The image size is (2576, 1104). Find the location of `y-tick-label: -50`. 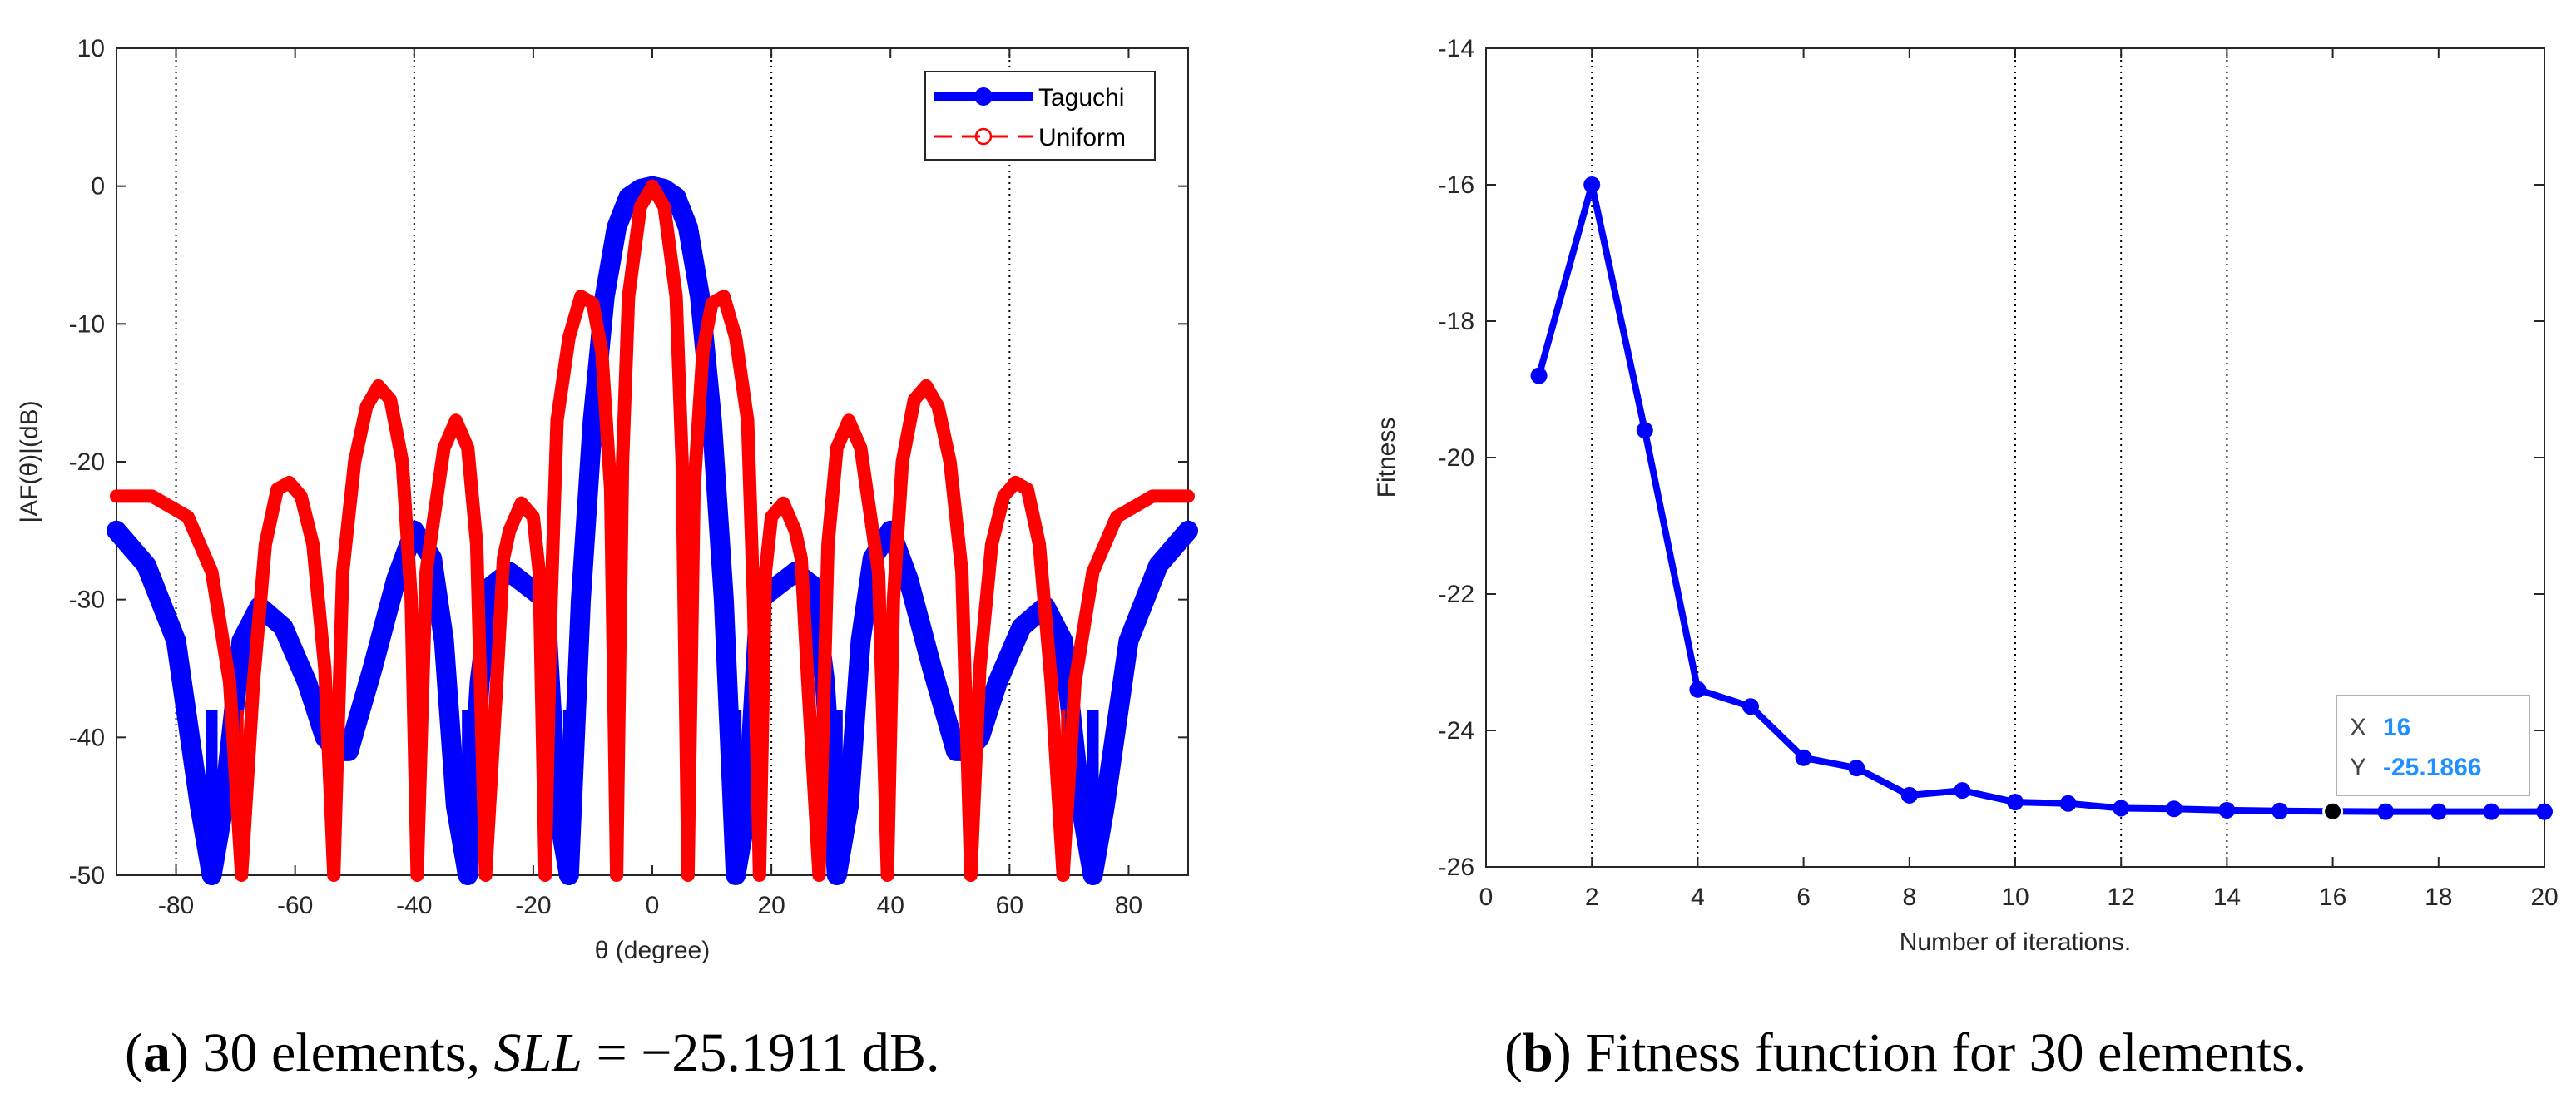

y-tick-label: -50 is located at coordinates (87, 875).